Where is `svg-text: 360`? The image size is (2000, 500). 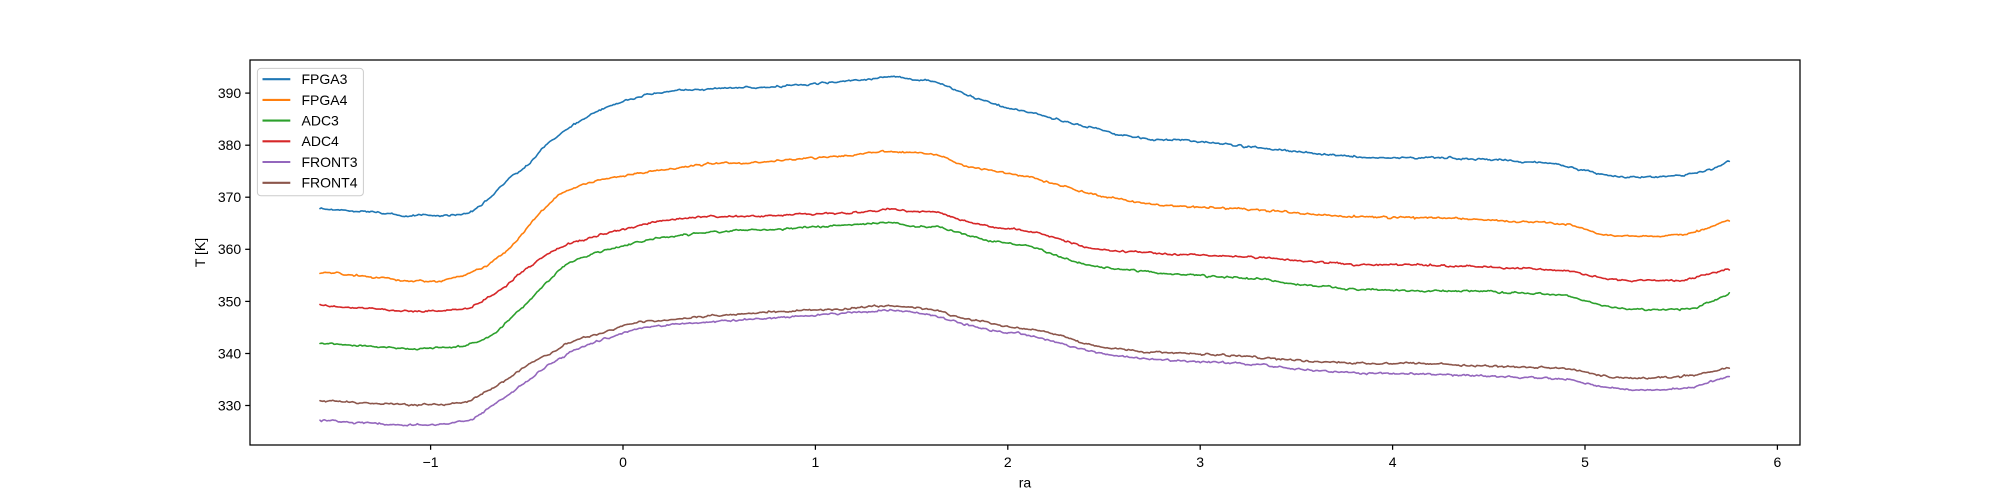
svg-text: 360 is located at coordinates (230, 249).